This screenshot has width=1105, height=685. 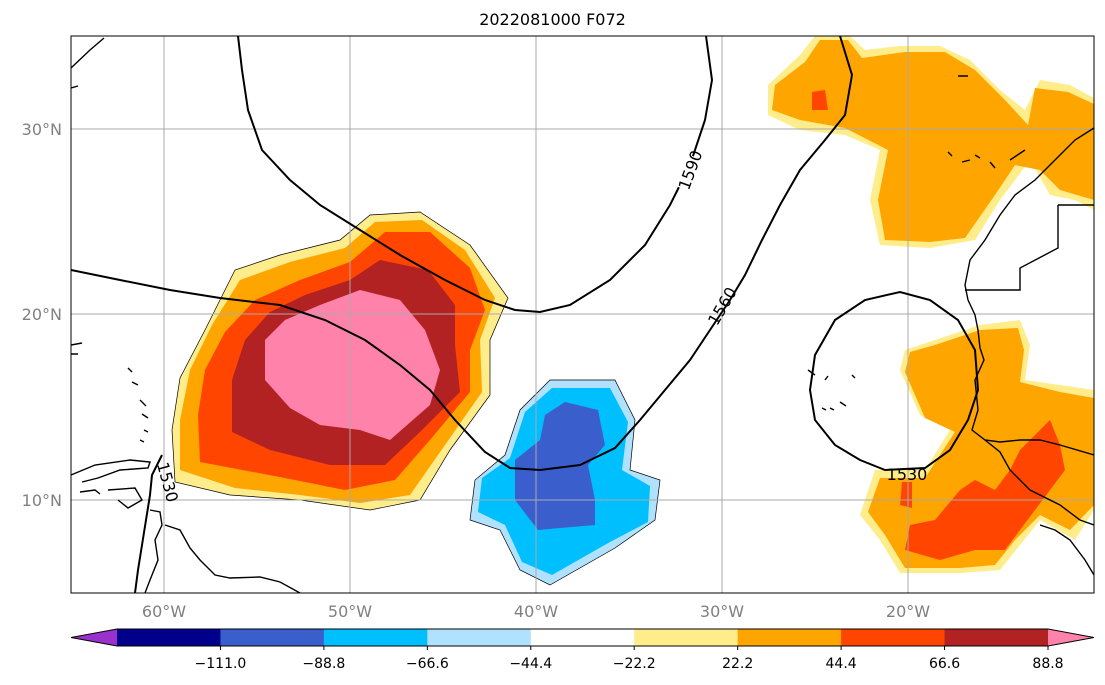 What do you see at coordinates (221, 664) in the screenshot?
I see `colorbar-tick-label: −111.0` at bounding box center [221, 664].